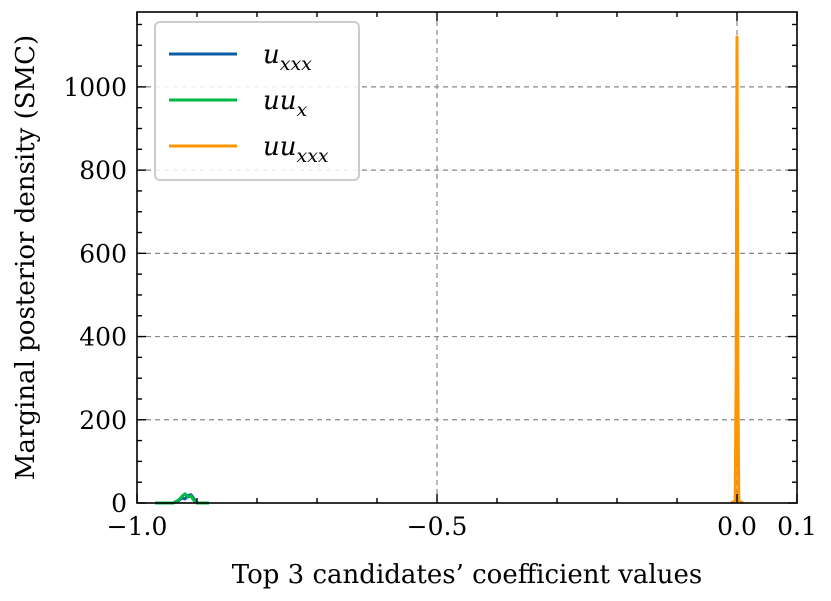 The image size is (831, 601). Describe the element at coordinates (26, 257) in the screenshot. I see `y-axis-title: Marginal posterior density (SMC)` at that location.